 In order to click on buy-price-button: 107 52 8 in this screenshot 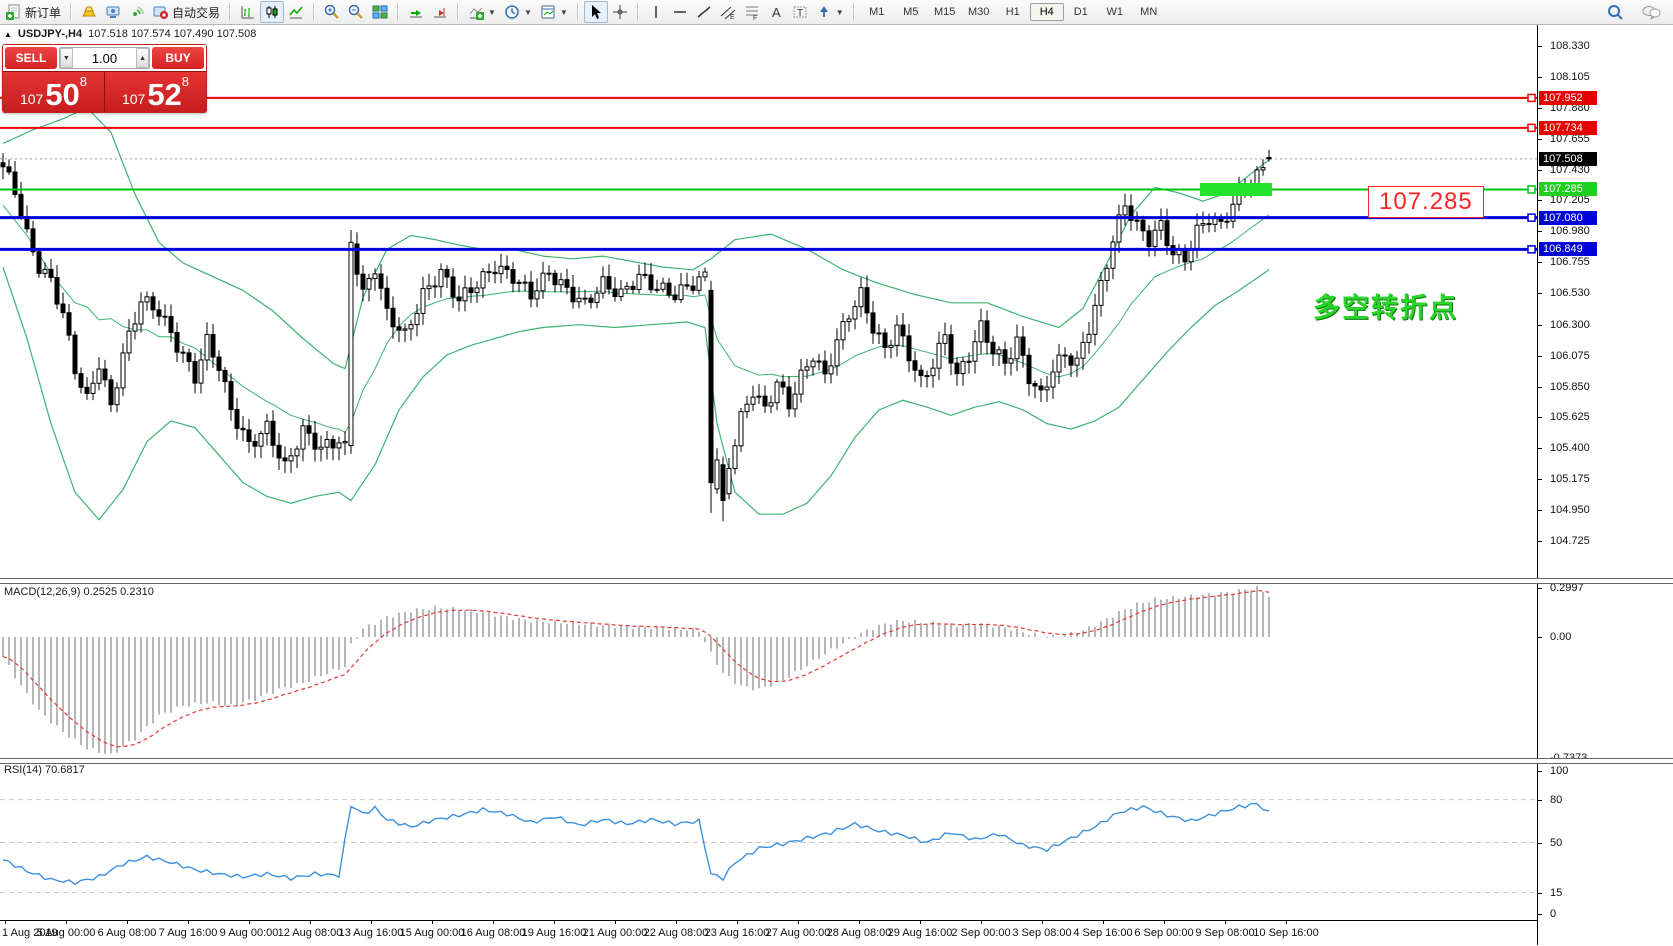, I will do `click(155, 92)`.